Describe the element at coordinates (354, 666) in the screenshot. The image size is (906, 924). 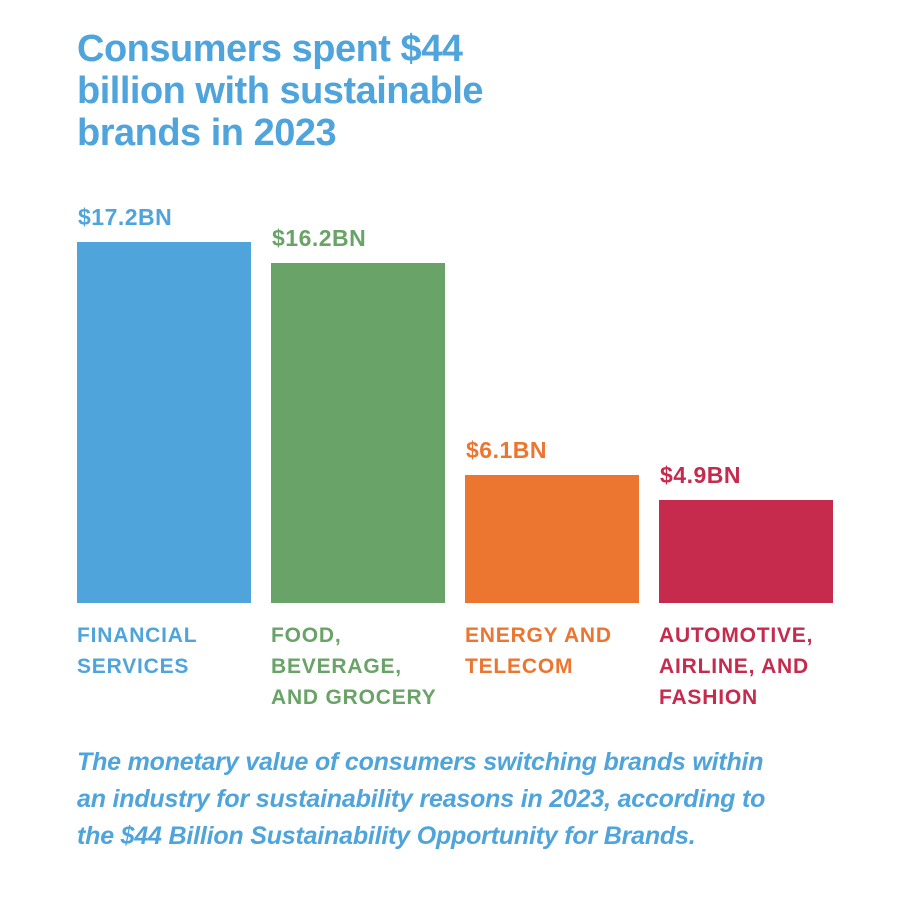
I see `category-label-food-beverage-grocery: FOOD, BEVERAGE, AND GROCERY` at that location.